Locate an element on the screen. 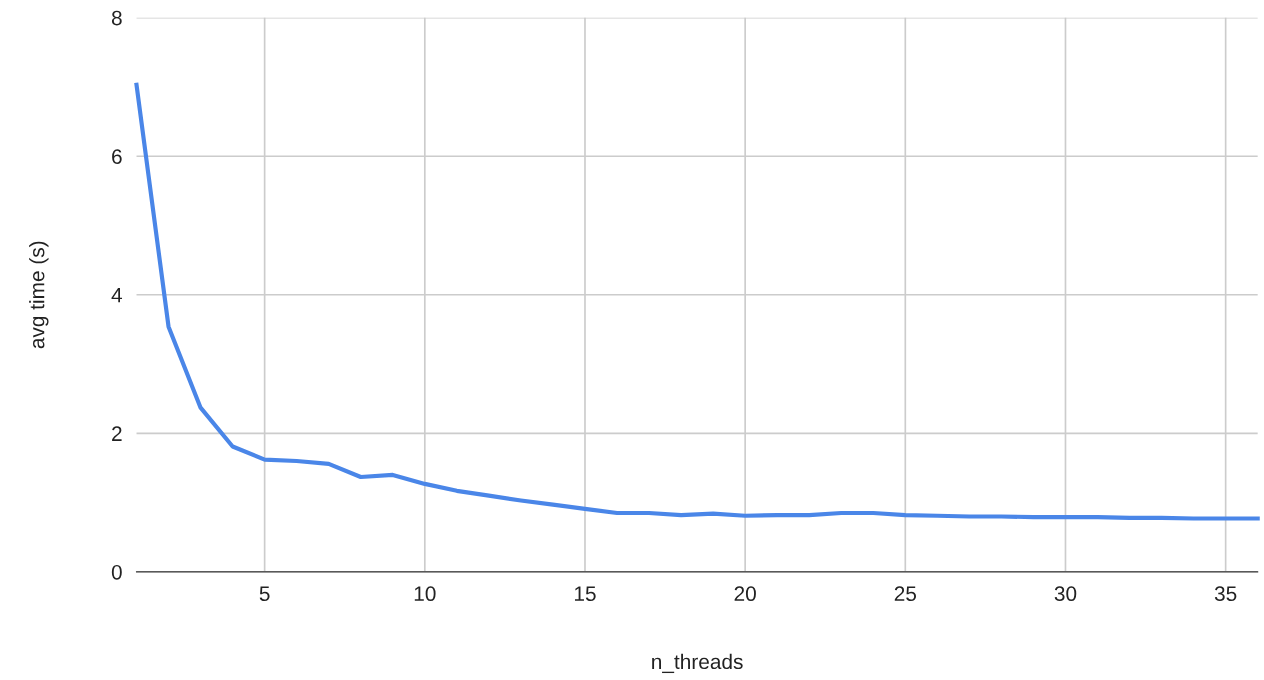 The height and width of the screenshot is (680, 1264). y-tick-label: 2 is located at coordinates (117, 433).